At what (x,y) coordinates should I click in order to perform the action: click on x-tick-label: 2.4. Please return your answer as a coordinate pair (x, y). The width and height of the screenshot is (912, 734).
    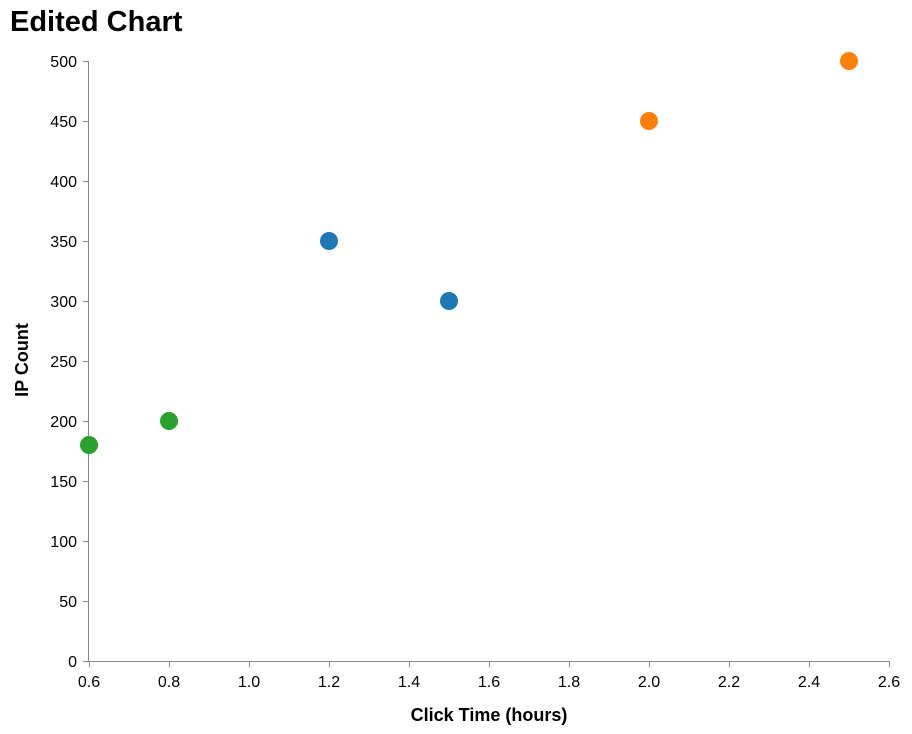
    Looking at the image, I should click on (809, 682).